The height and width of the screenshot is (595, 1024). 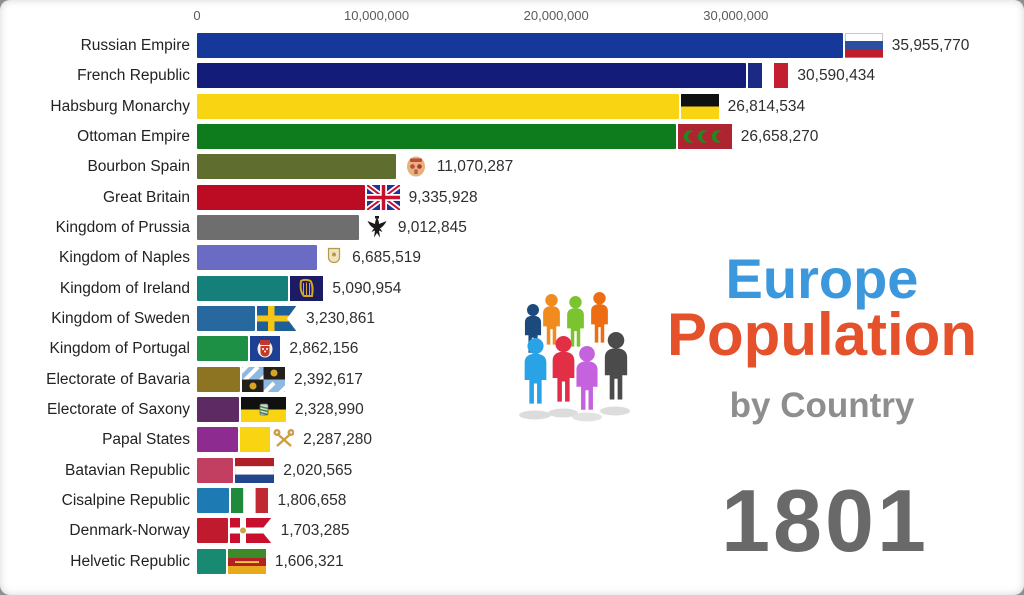 I want to click on title-line-europe: Europe, so click(x=822, y=278).